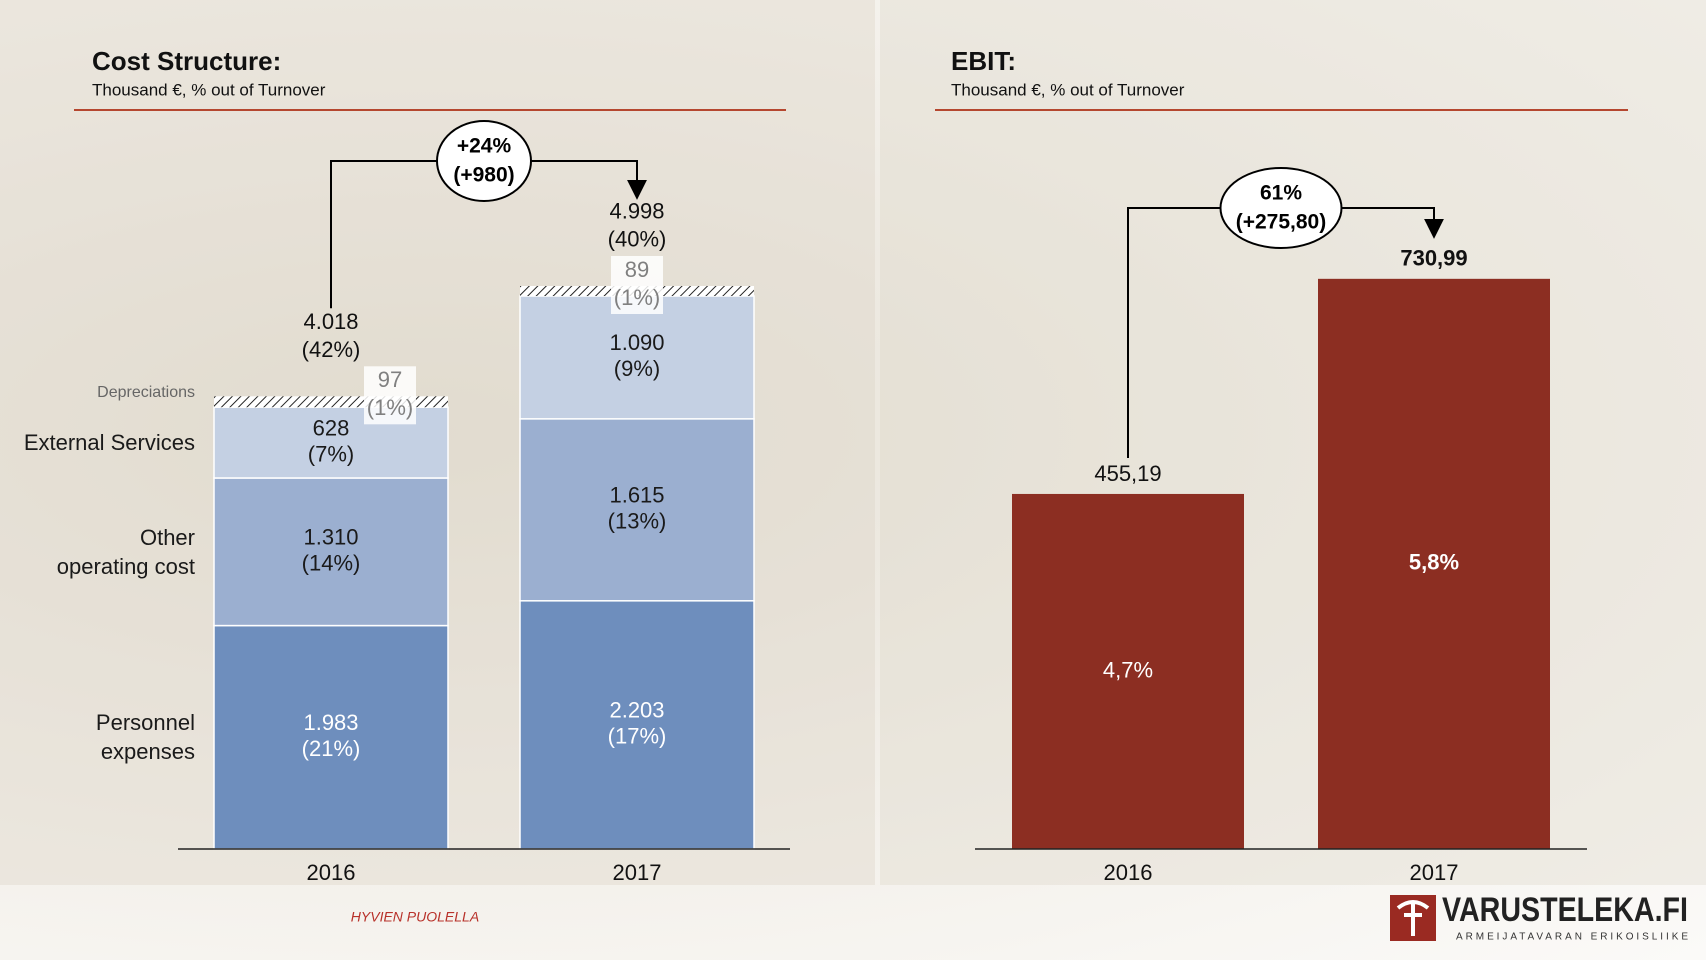  What do you see at coordinates (331, 349) in the screenshot?
I see `total-percent-label: (42%)` at bounding box center [331, 349].